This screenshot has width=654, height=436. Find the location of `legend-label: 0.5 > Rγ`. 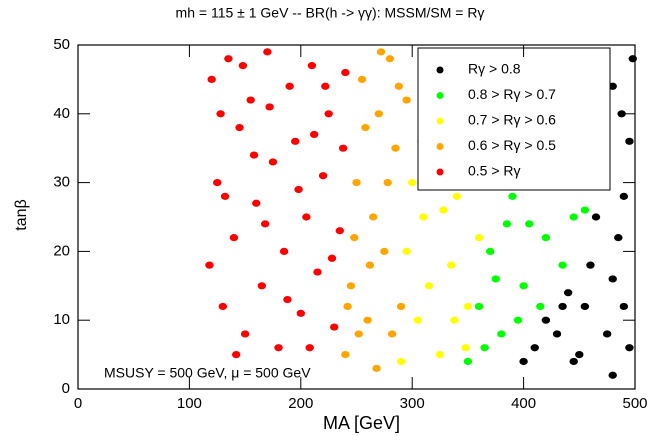

legend-label: 0.5 > Rγ is located at coordinates (494, 171).